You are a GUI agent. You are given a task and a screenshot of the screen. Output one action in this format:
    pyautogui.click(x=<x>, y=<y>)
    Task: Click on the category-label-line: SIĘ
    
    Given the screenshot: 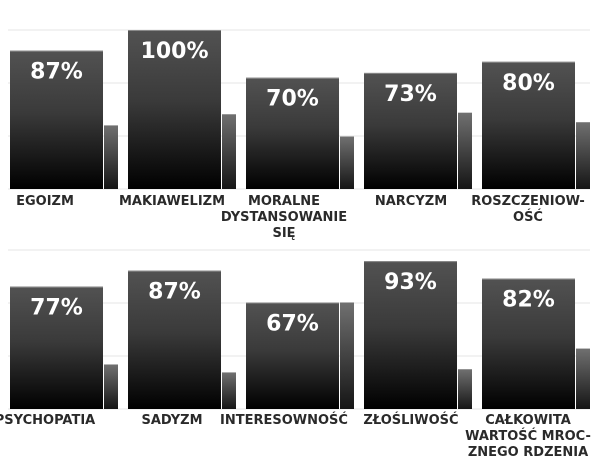 What is the action you would take?
    pyautogui.click(x=283, y=233)
    